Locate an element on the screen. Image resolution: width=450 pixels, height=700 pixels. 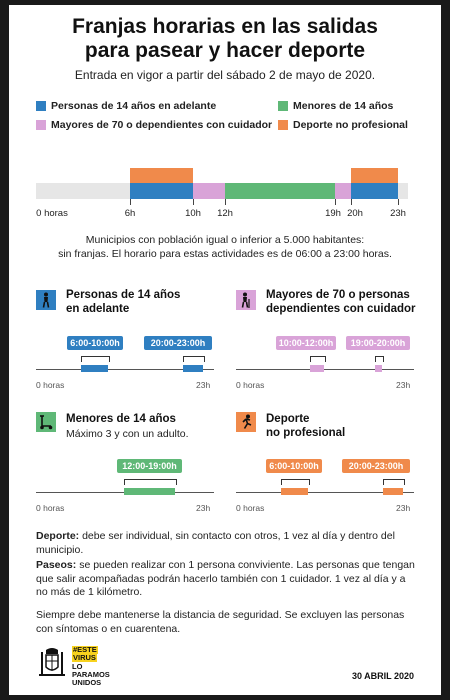
panel-title-sport: Deporte no profesional is located at coordinates (305, 426).